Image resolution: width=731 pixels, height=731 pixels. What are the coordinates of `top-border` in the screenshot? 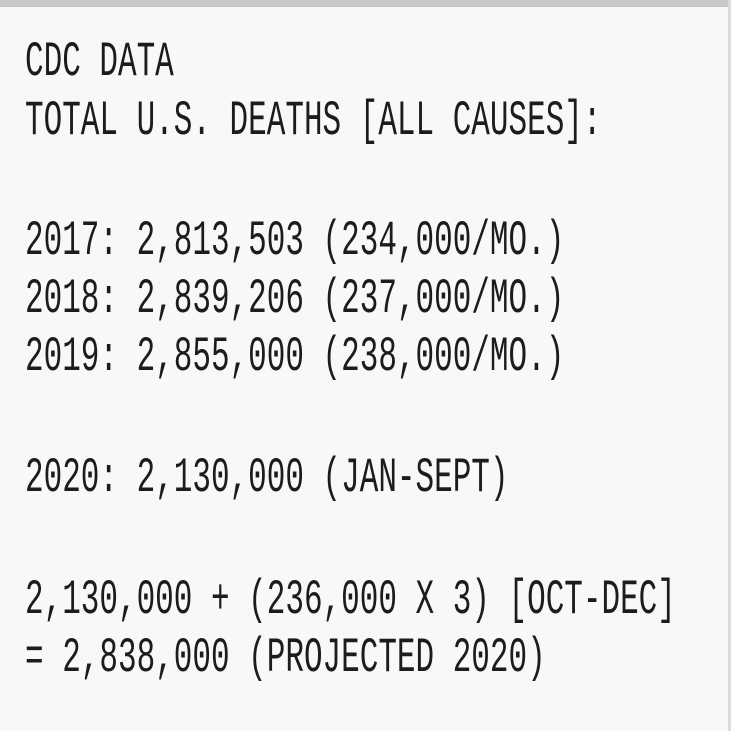 It's located at (365, 3).